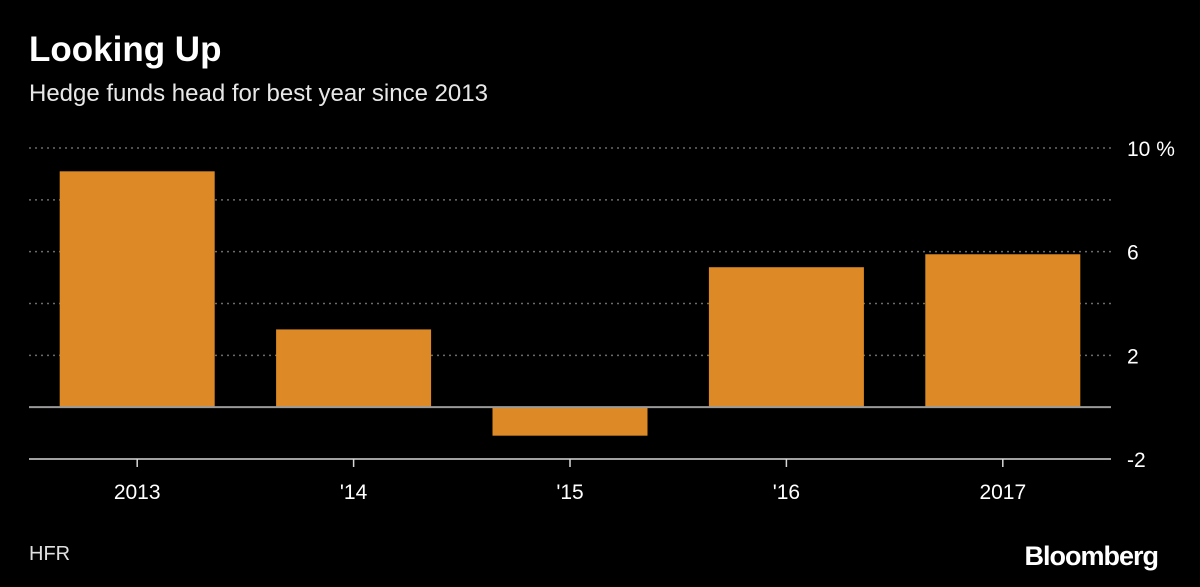 The image size is (1200, 587). Describe the element at coordinates (1002, 492) in the screenshot. I see `x-tick-label: 2017` at that location.